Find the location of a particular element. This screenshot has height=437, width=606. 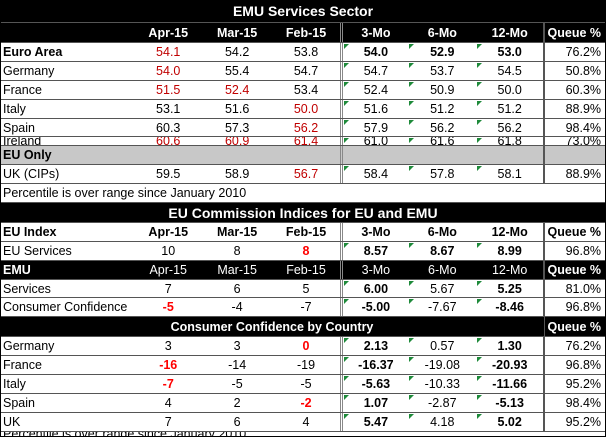

services-row: France 51.5 52.4 53.4 52.4 50.9 50.0 60.3% is located at coordinates (303, 90).